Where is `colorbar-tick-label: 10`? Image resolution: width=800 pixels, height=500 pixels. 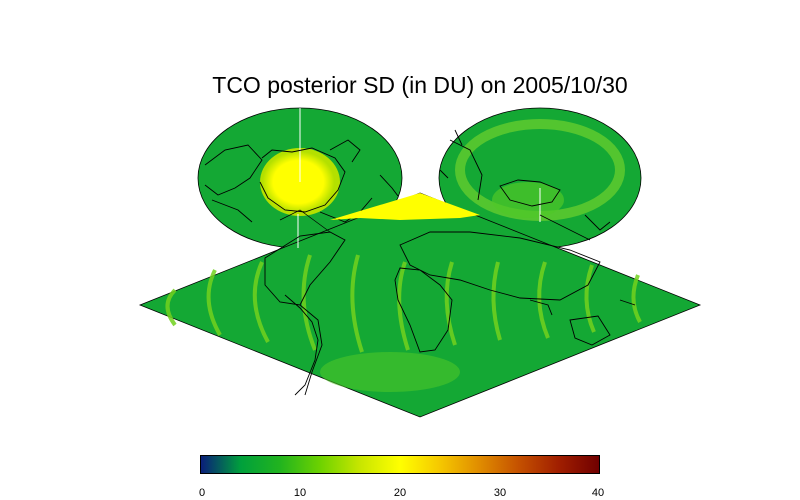
colorbar-tick-label: 10 is located at coordinates (300, 493).